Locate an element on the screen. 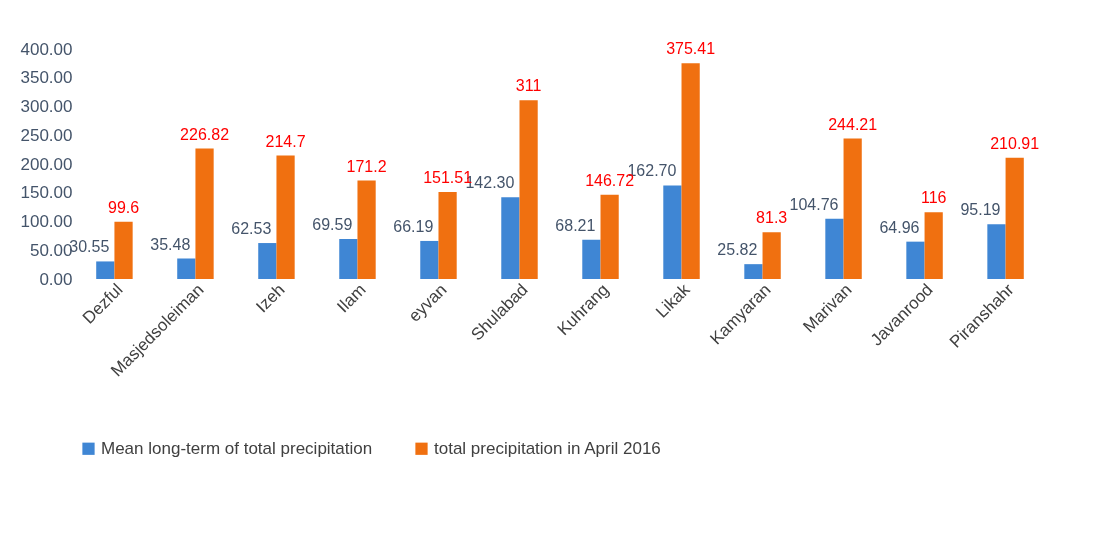 This screenshot has height=556, width=1116. legend-label: Mean long-term of total precipitation is located at coordinates (237, 448).